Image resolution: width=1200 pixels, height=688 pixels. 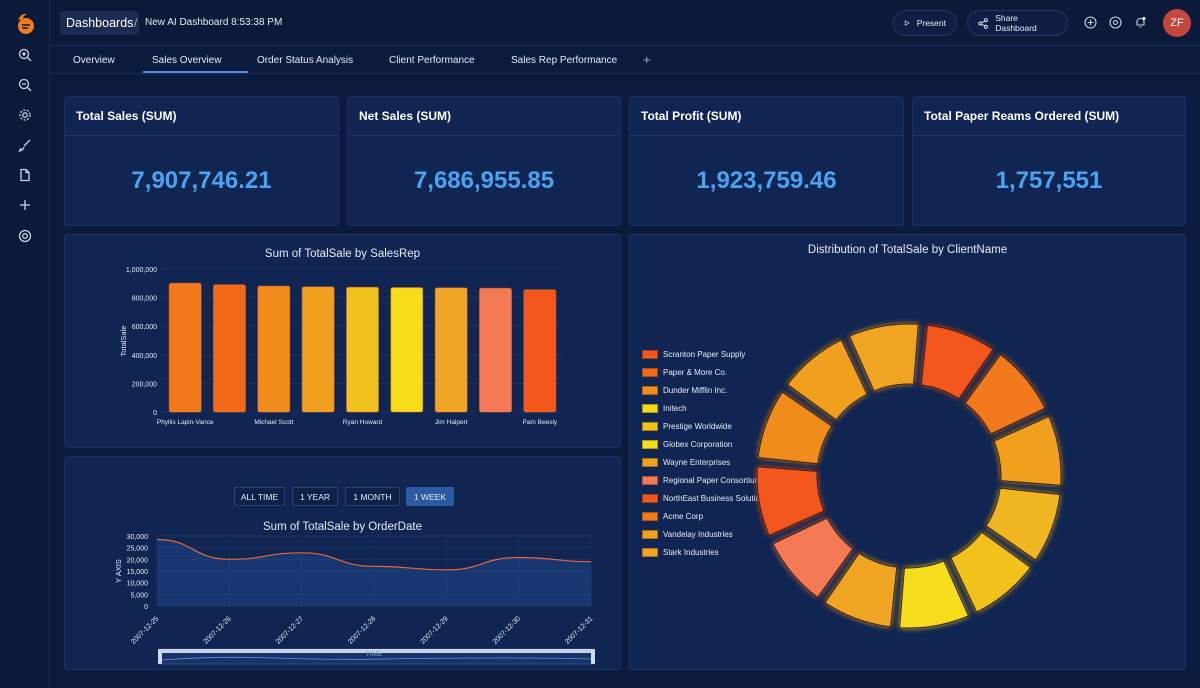 I want to click on tab-overview: Overview, so click(x=94, y=60).